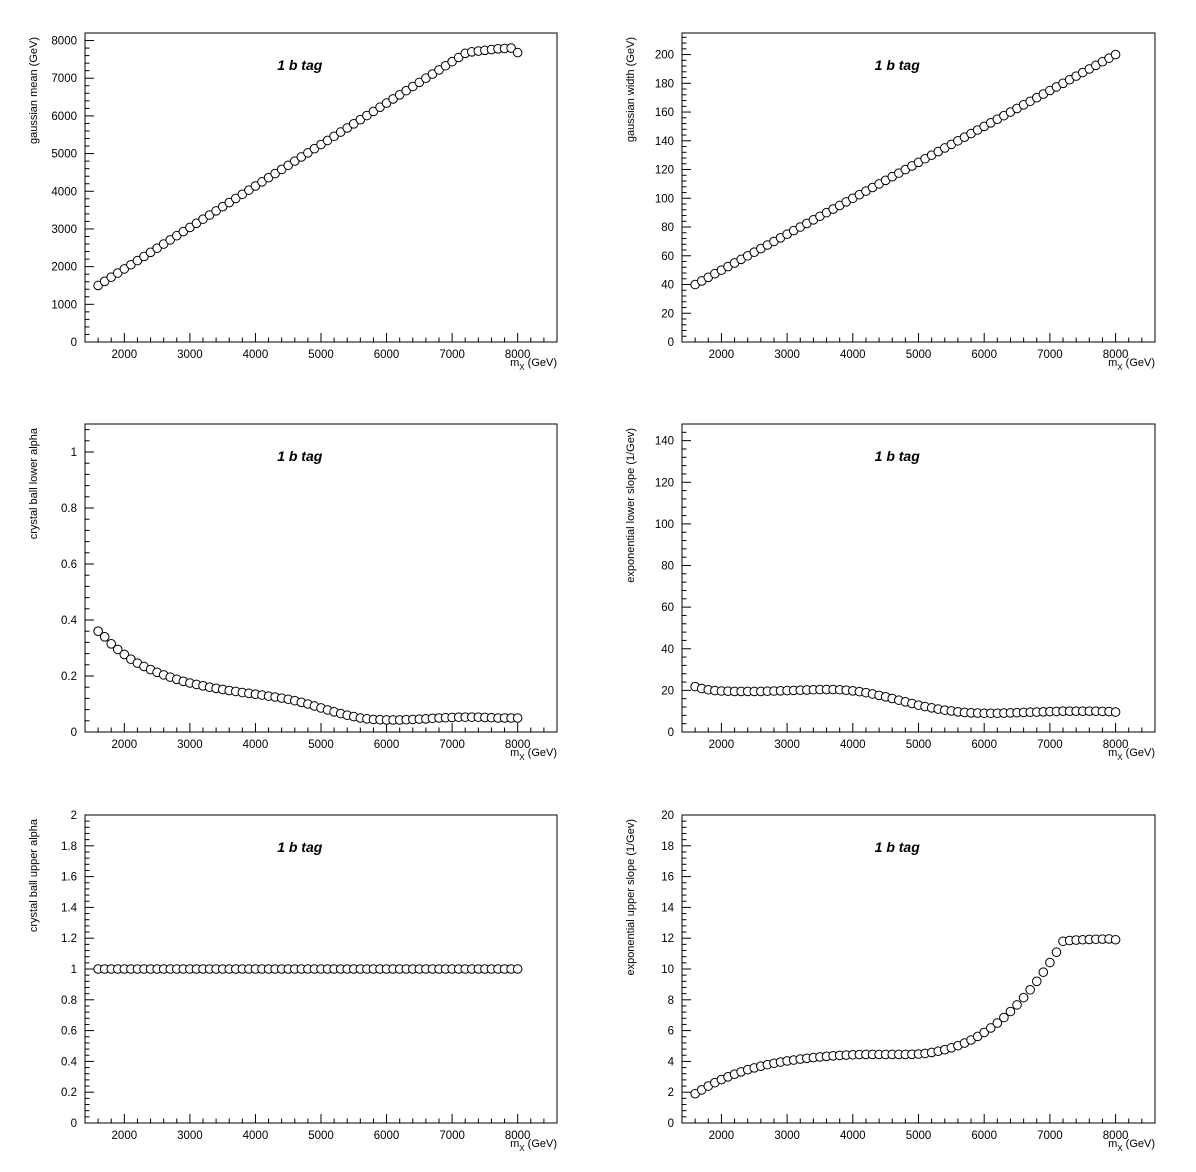  I want to click on y-tick-label: 4, so click(671, 1062).